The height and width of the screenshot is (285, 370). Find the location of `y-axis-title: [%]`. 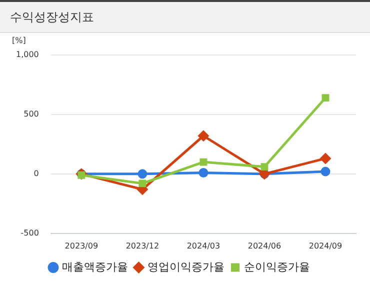

y-axis-title: [%] is located at coordinates (19, 41).